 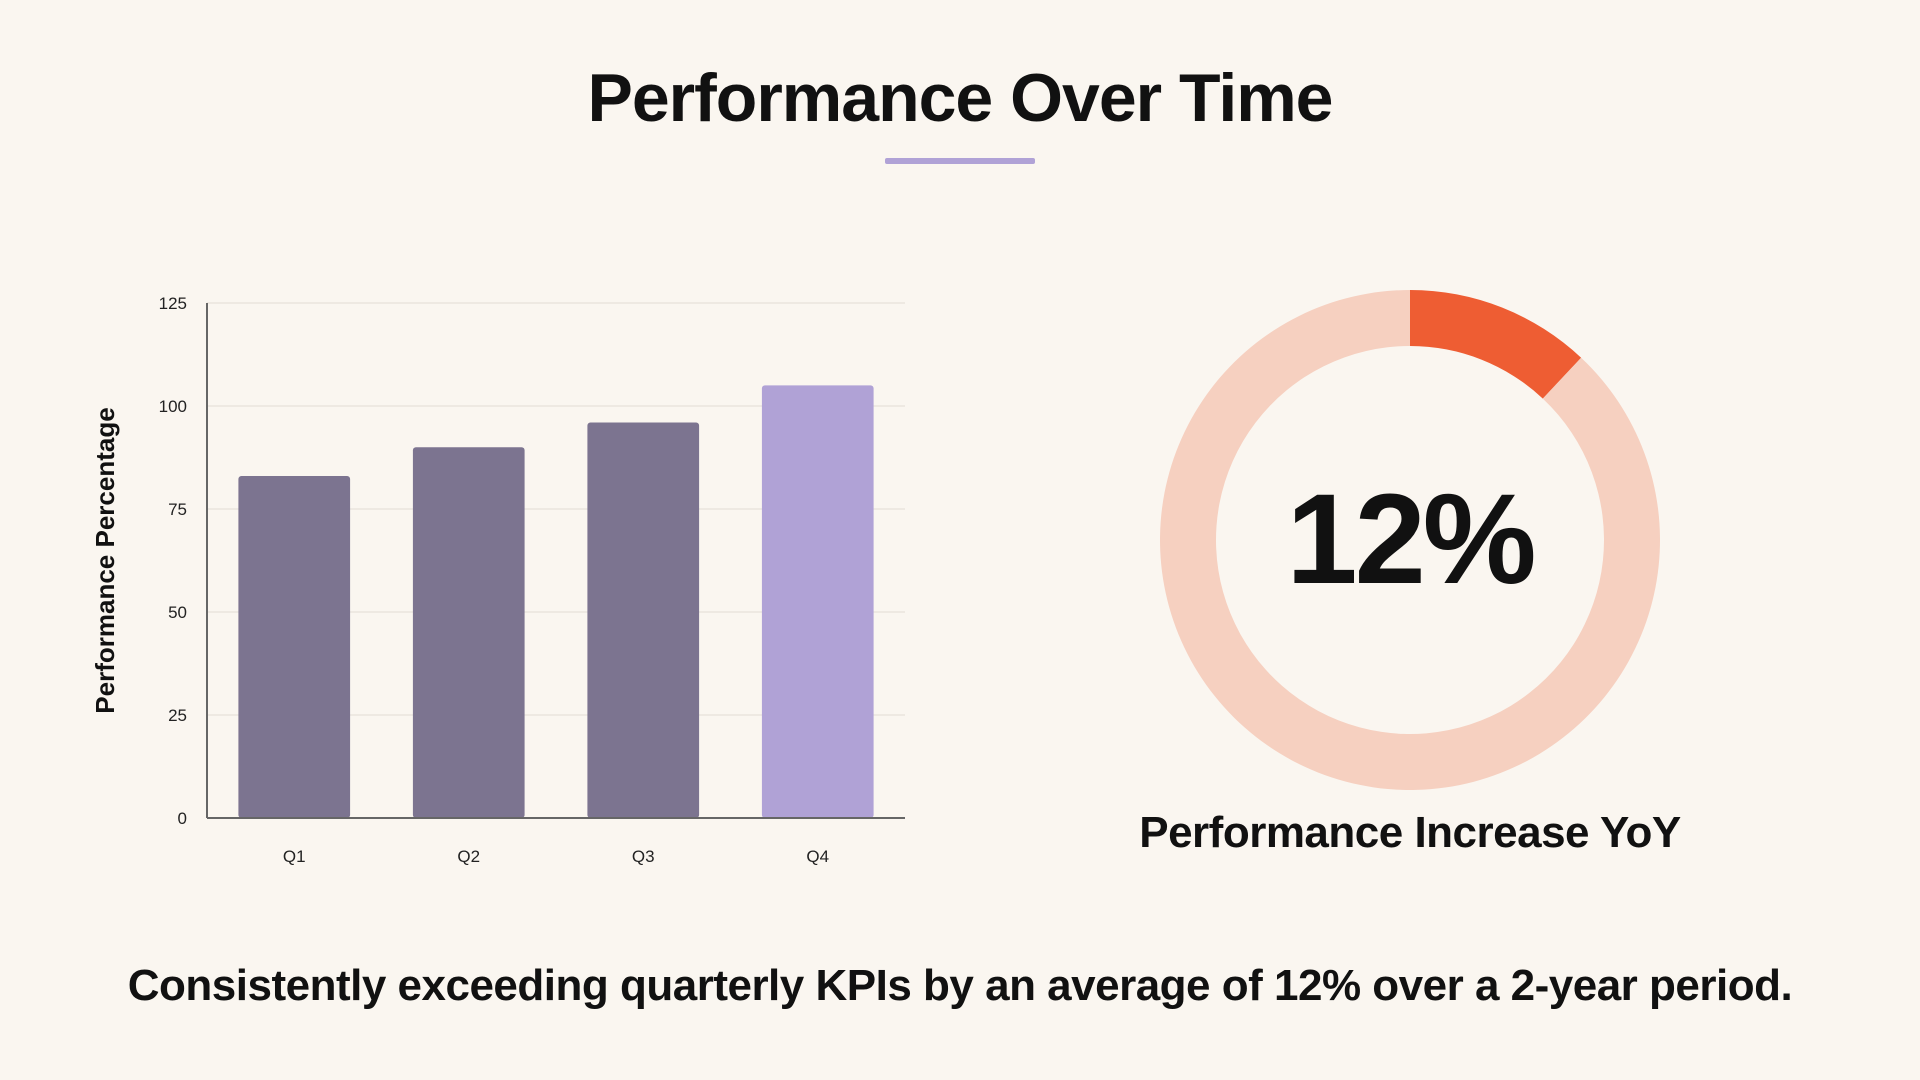 I want to click on x-tick-label: Q1, so click(x=294, y=856).